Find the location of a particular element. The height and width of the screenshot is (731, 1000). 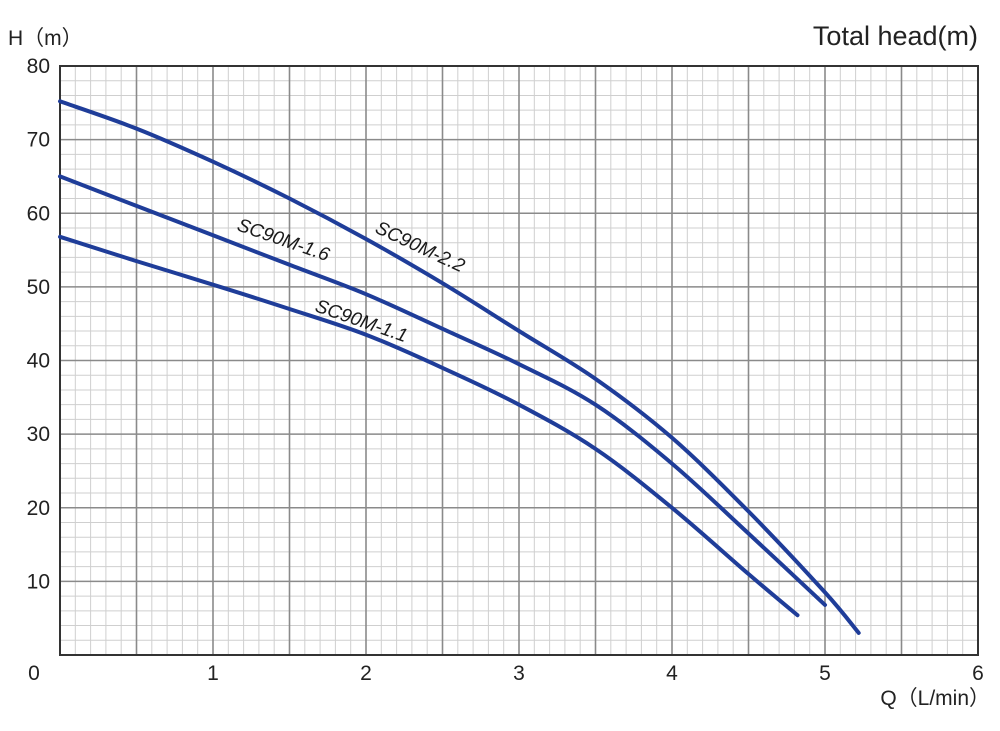

x-tick-label: 4 is located at coordinates (672, 673).